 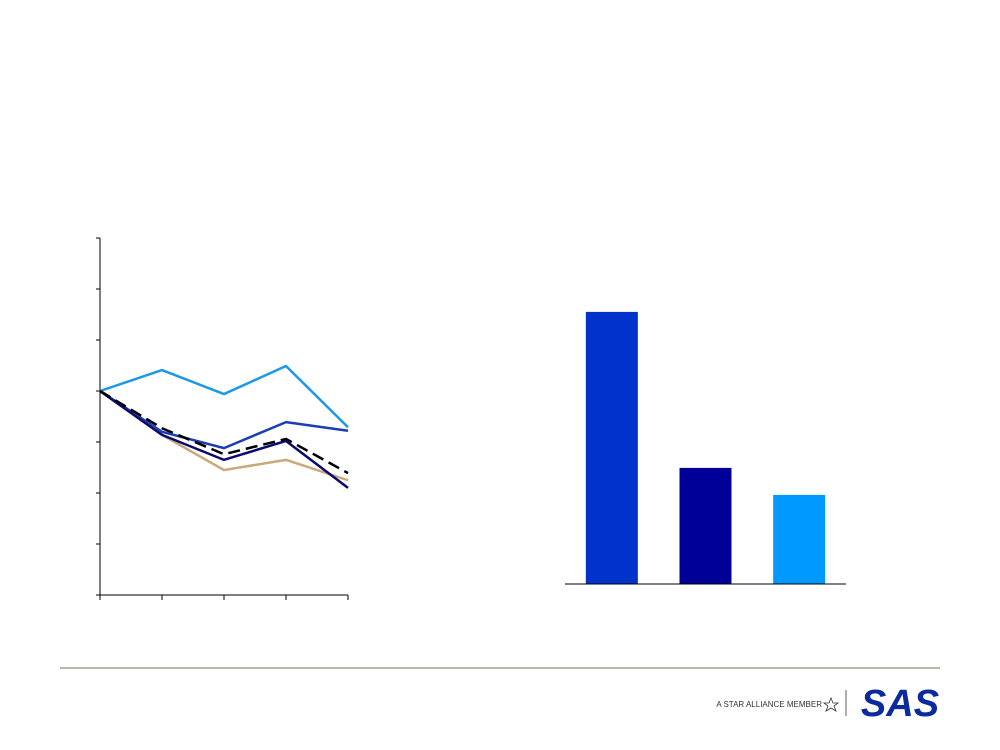 What do you see at coordinates (769, 704) in the screenshot?
I see `tagline: A STAR ALLIANCE MEMBER` at bounding box center [769, 704].